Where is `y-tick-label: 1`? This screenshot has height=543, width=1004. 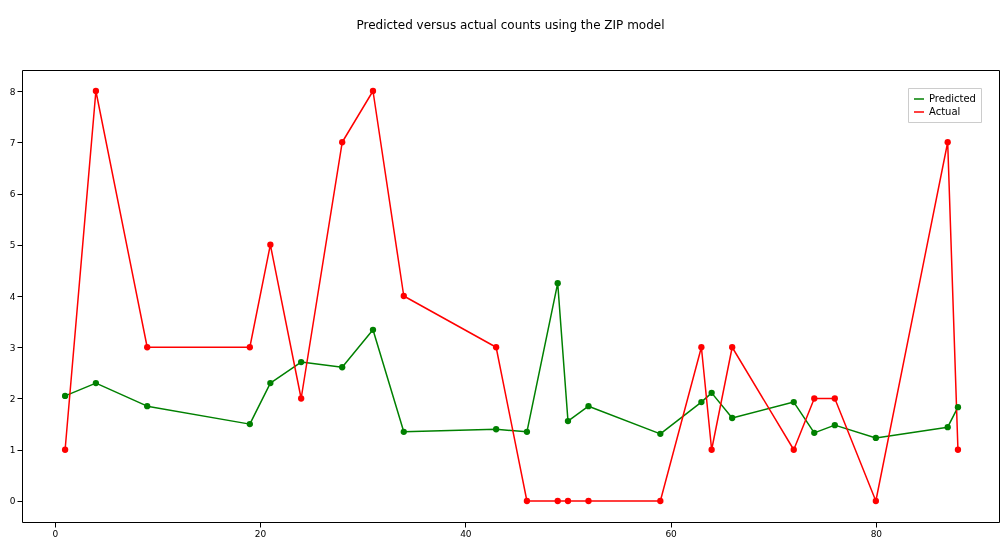 y-tick-label: 1 is located at coordinates (12, 450).